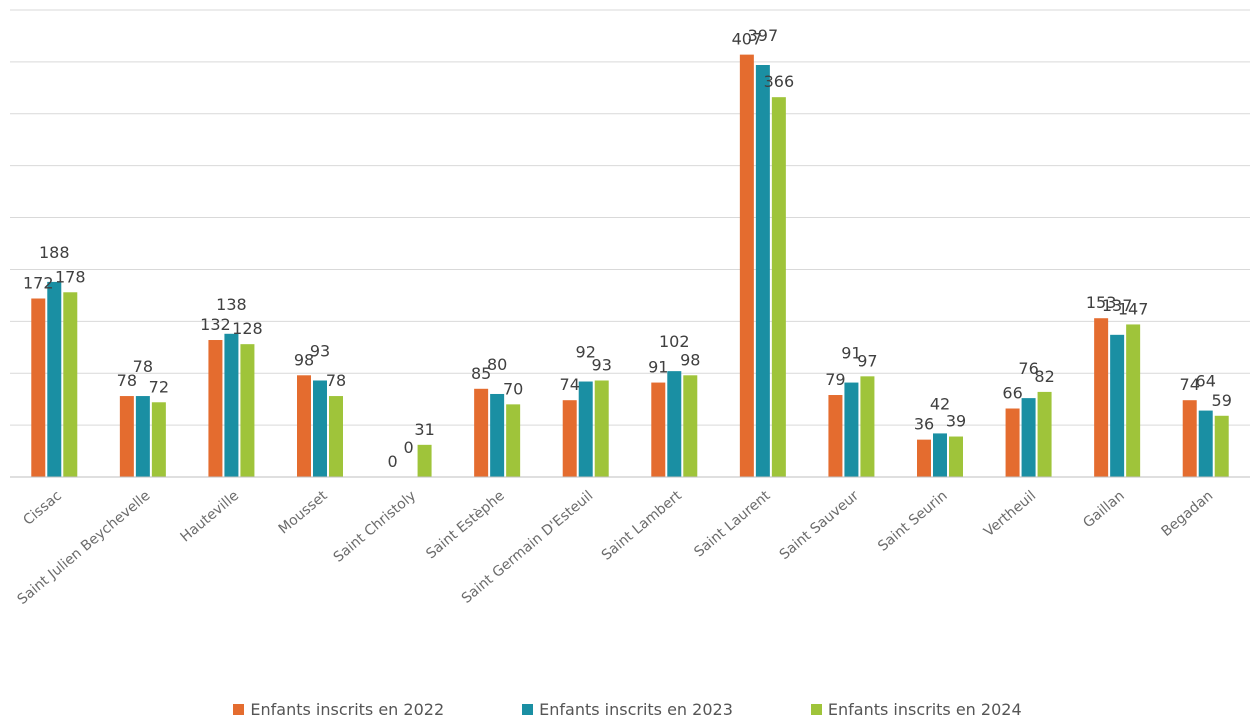  What do you see at coordinates (658, 367) in the screenshot?
I see `data-label-0-7: 91` at bounding box center [658, 367].